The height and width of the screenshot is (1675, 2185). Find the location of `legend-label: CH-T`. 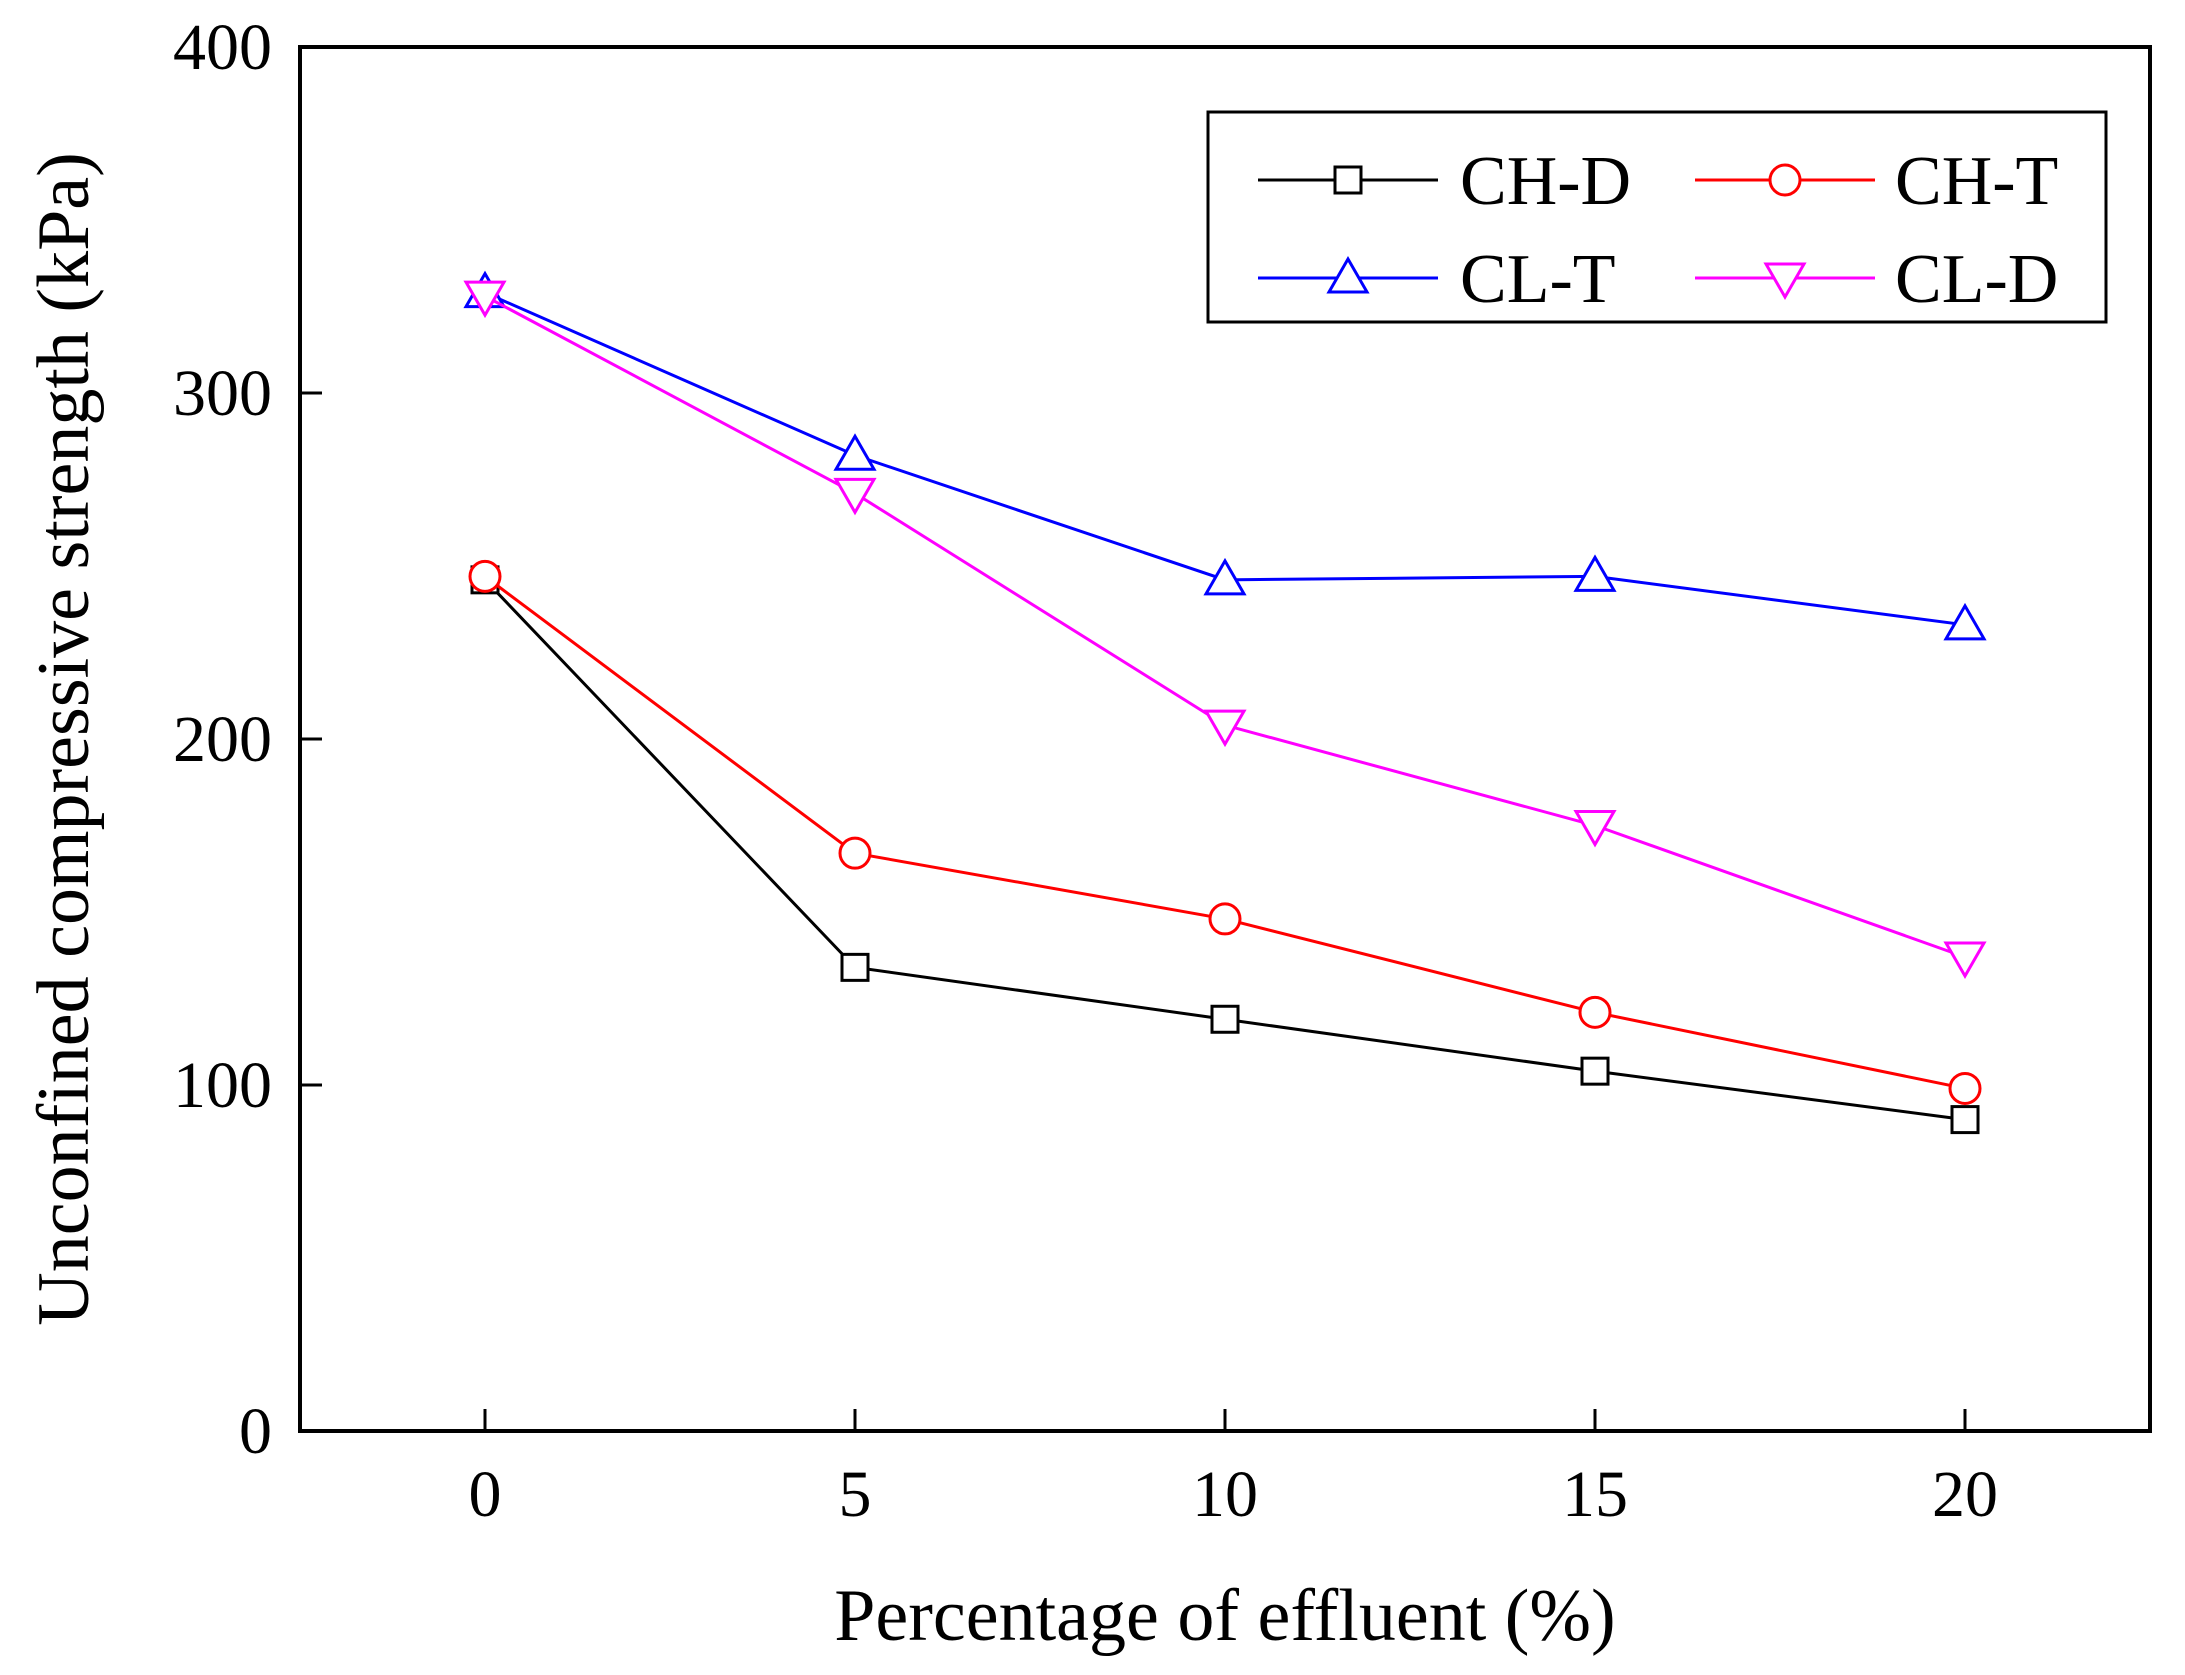

legend-label: CH-T is located at coordinates (1976, 181).